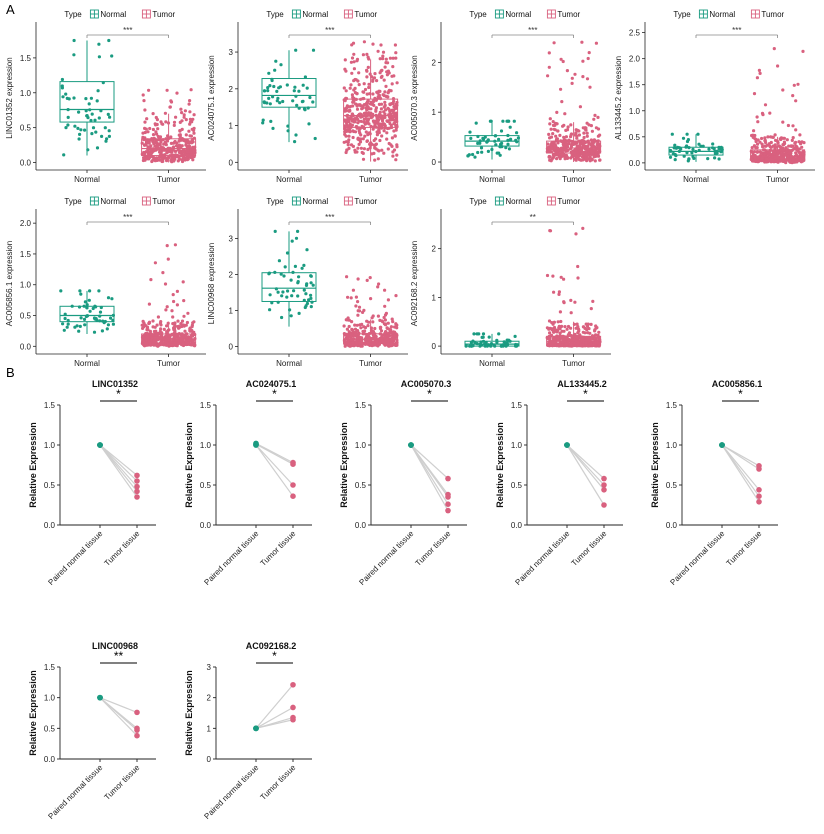 The width and height of the screenshot is (824, 834). What do you see at coordinates (122, 782) in the screenshot?
I see `x-tick-label: Tumor tissue` at bounding box center [122, 782].